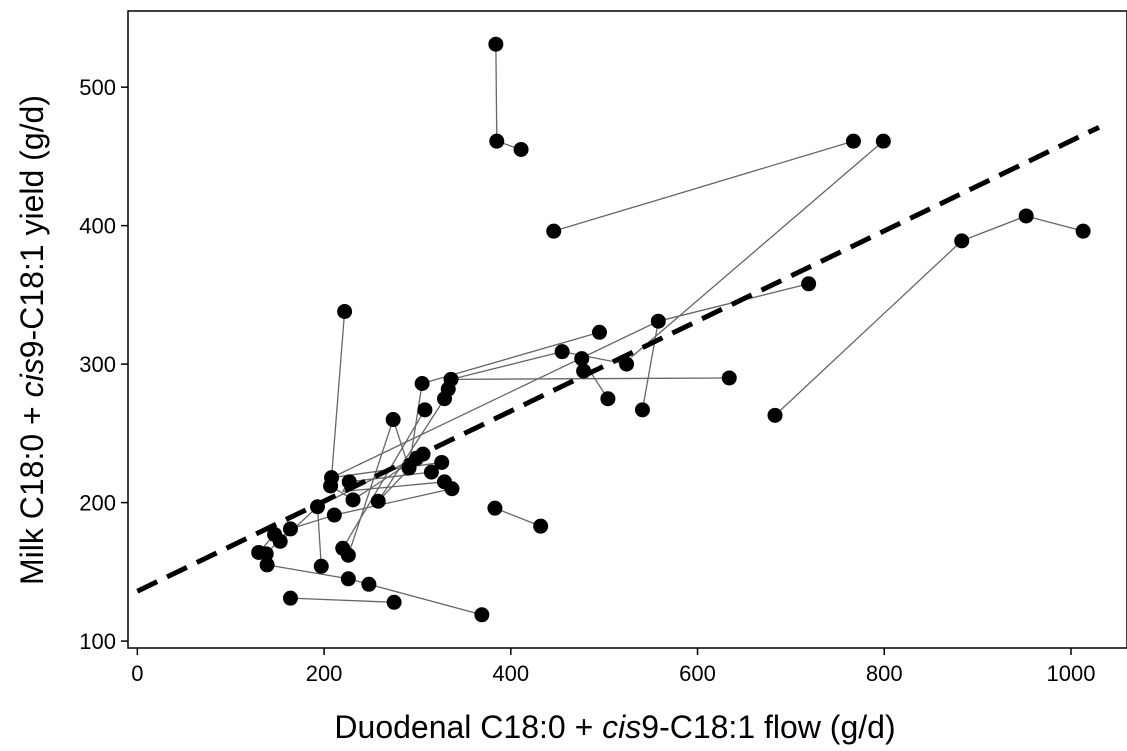  I want to click on x-axis: 0 200 400 600 800 1000, so click(613, 667).